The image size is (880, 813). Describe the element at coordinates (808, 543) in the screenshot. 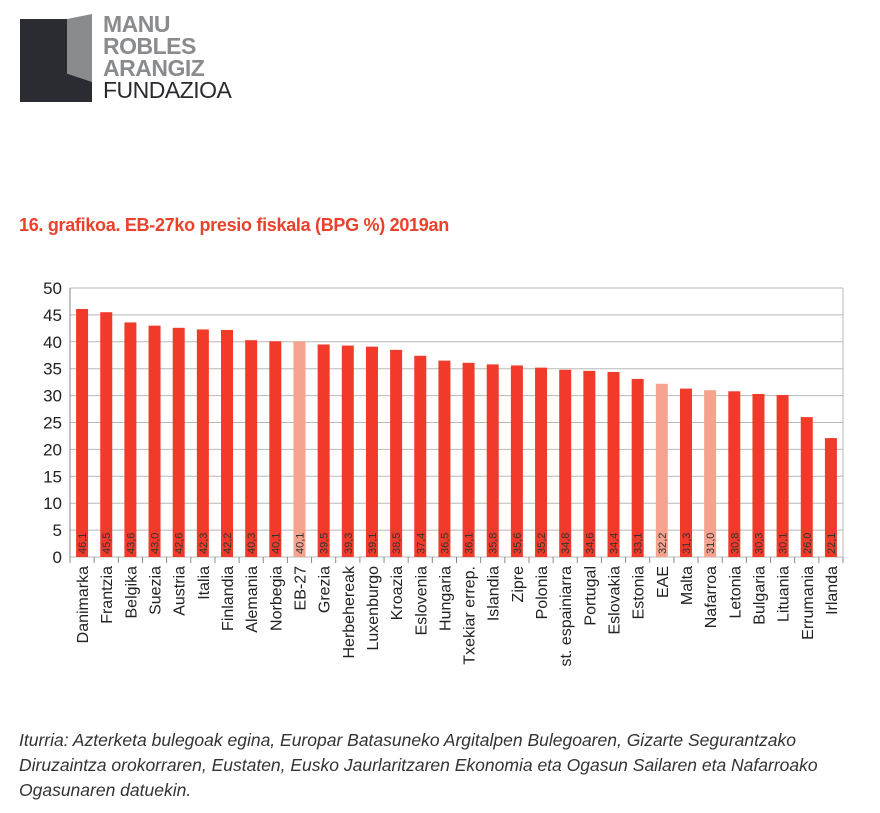

I see `data-label: 26,0` at that location.